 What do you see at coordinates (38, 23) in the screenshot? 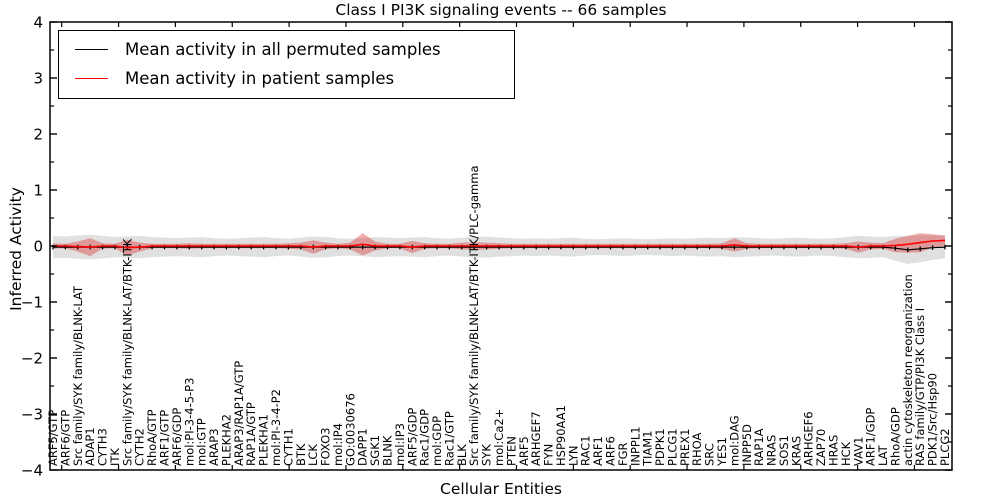
I see `y-tick-label: 4` at bounding box center [38, 23].